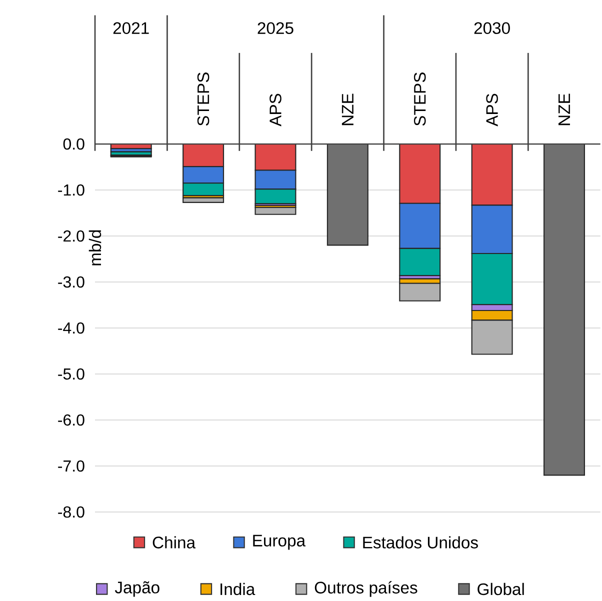  Describe the element at coordinates (137, 589) in the screenshot. I see `legend-label: Japão` at that location.